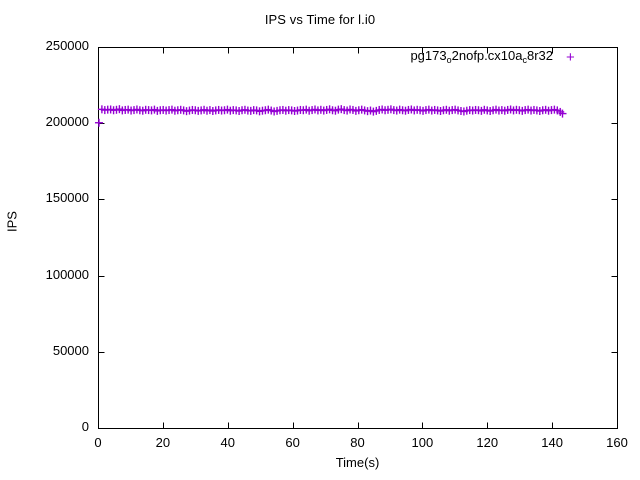  Describe the element at coordinates (357, 462) in the screenshot. I see `x-axis-label: Time(s)` at that location.